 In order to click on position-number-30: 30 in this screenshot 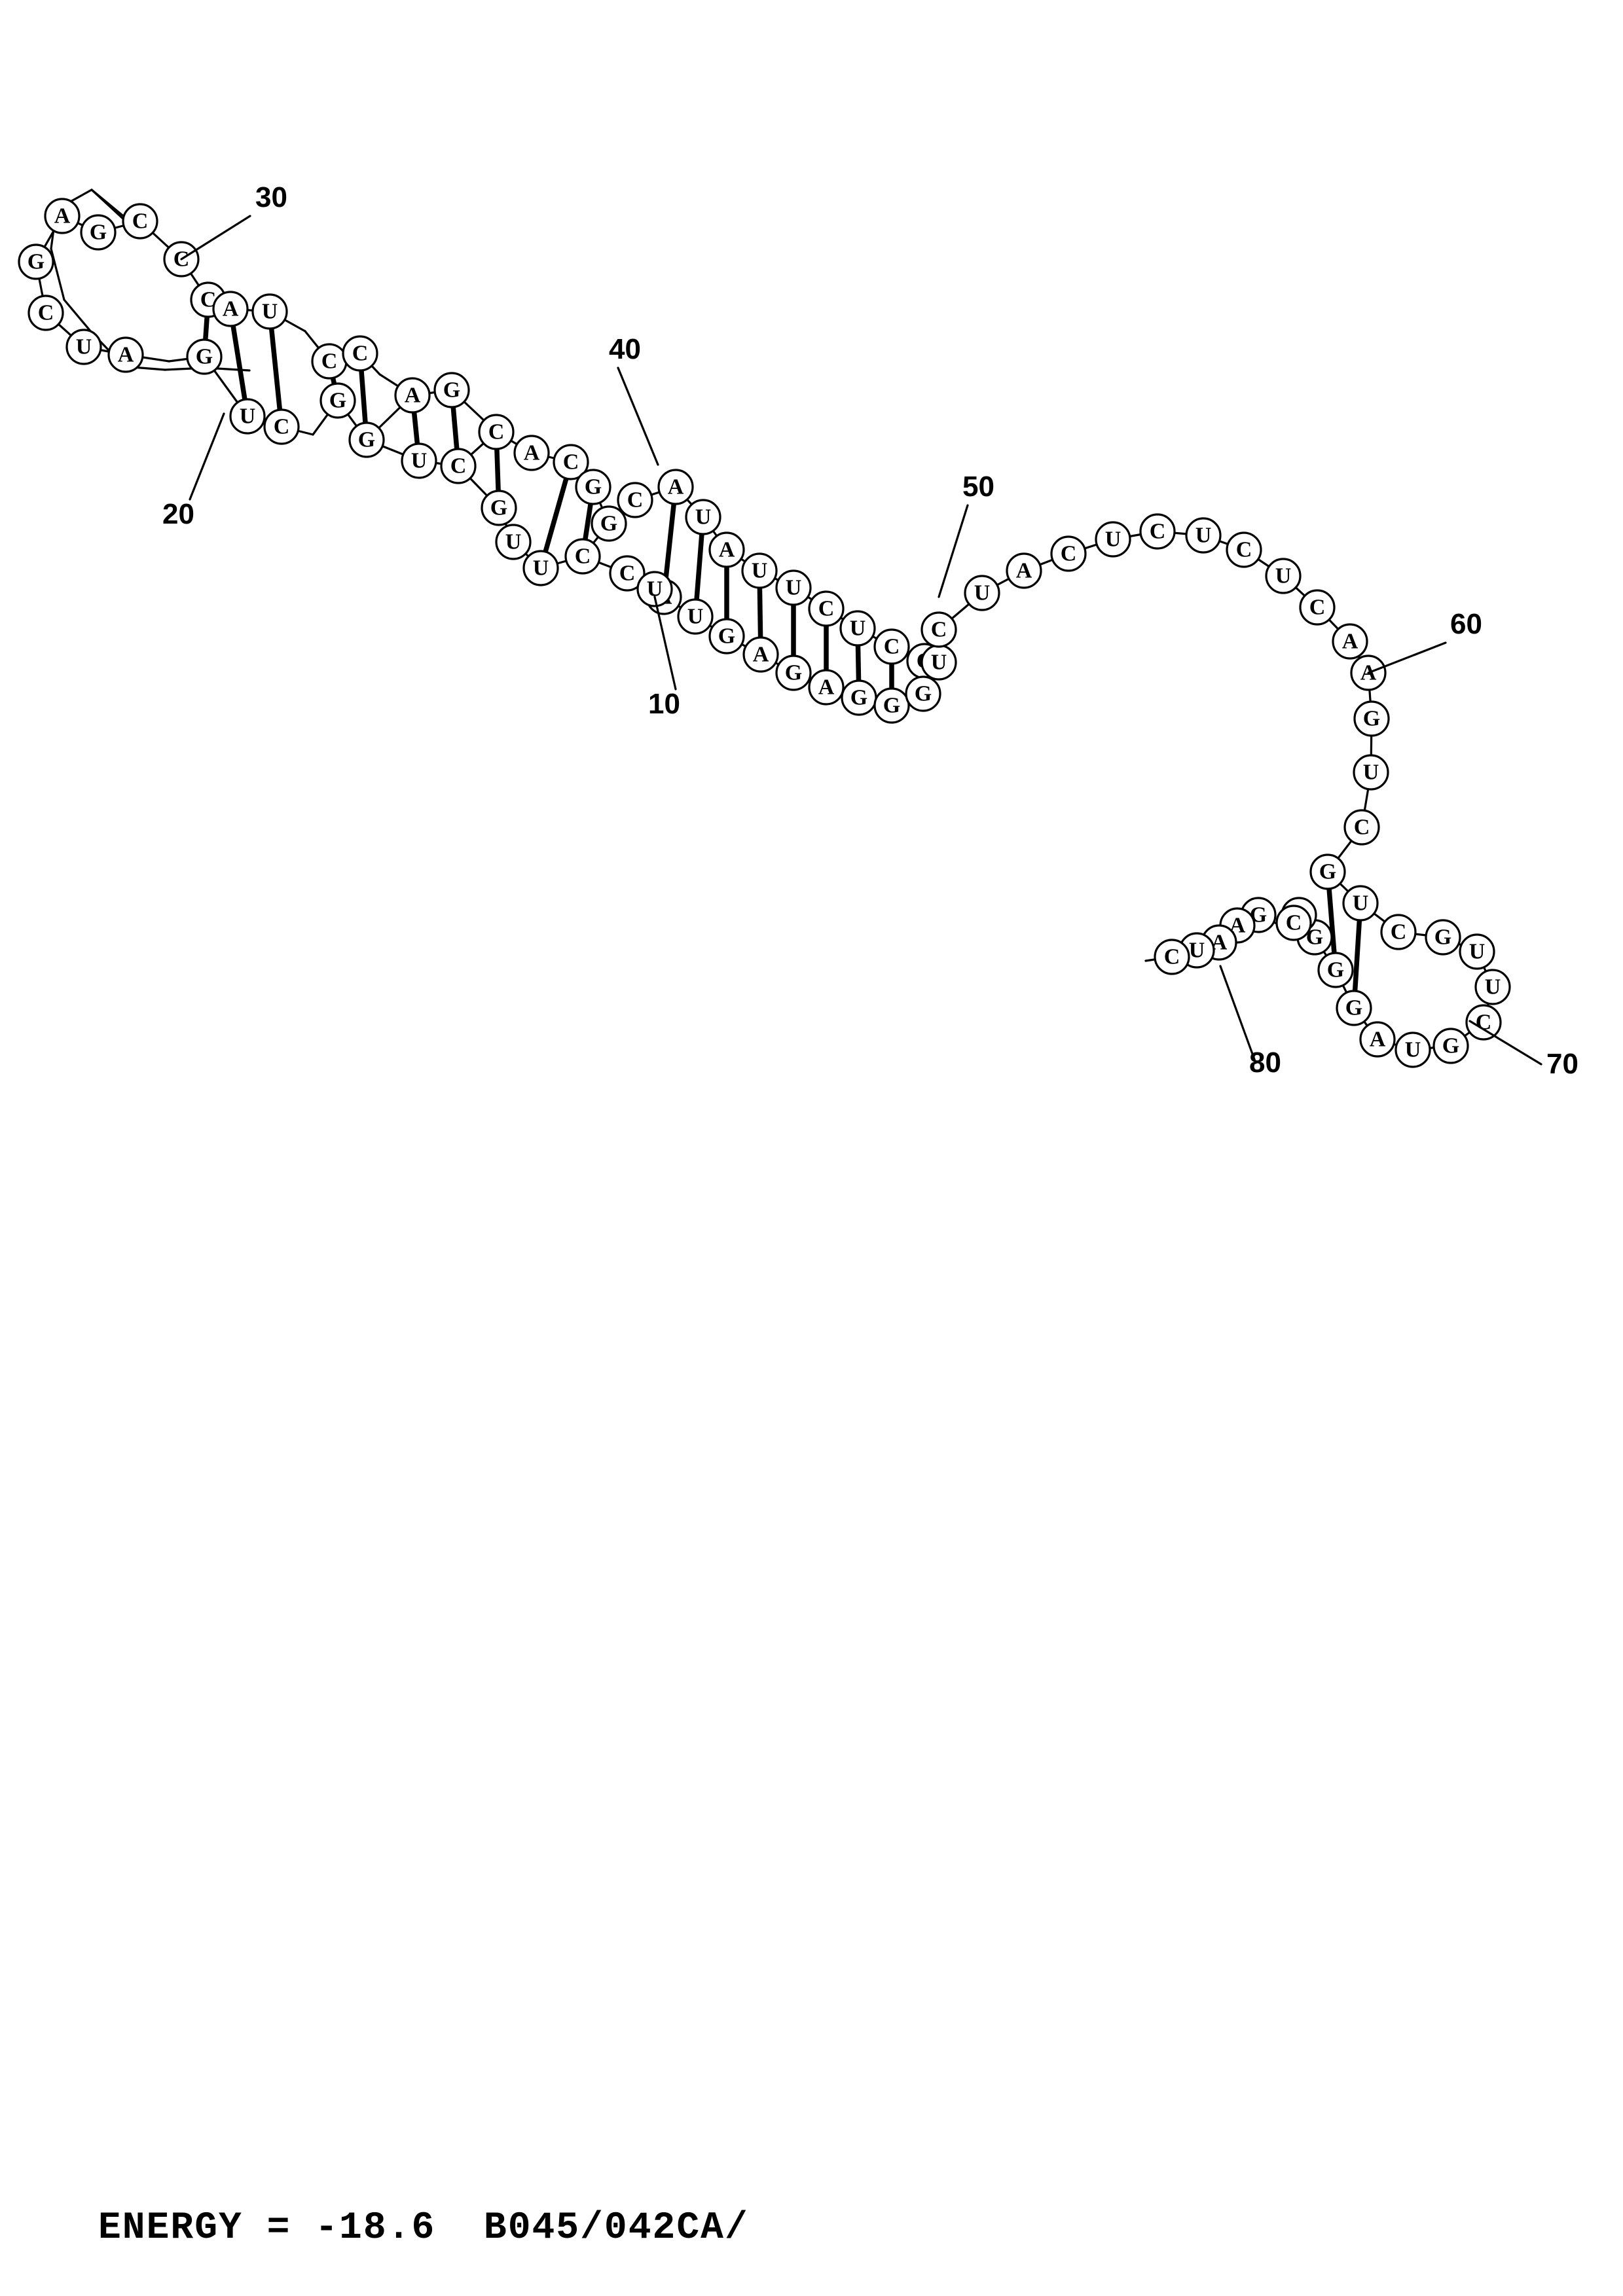, I will do `click(271, 197)`.